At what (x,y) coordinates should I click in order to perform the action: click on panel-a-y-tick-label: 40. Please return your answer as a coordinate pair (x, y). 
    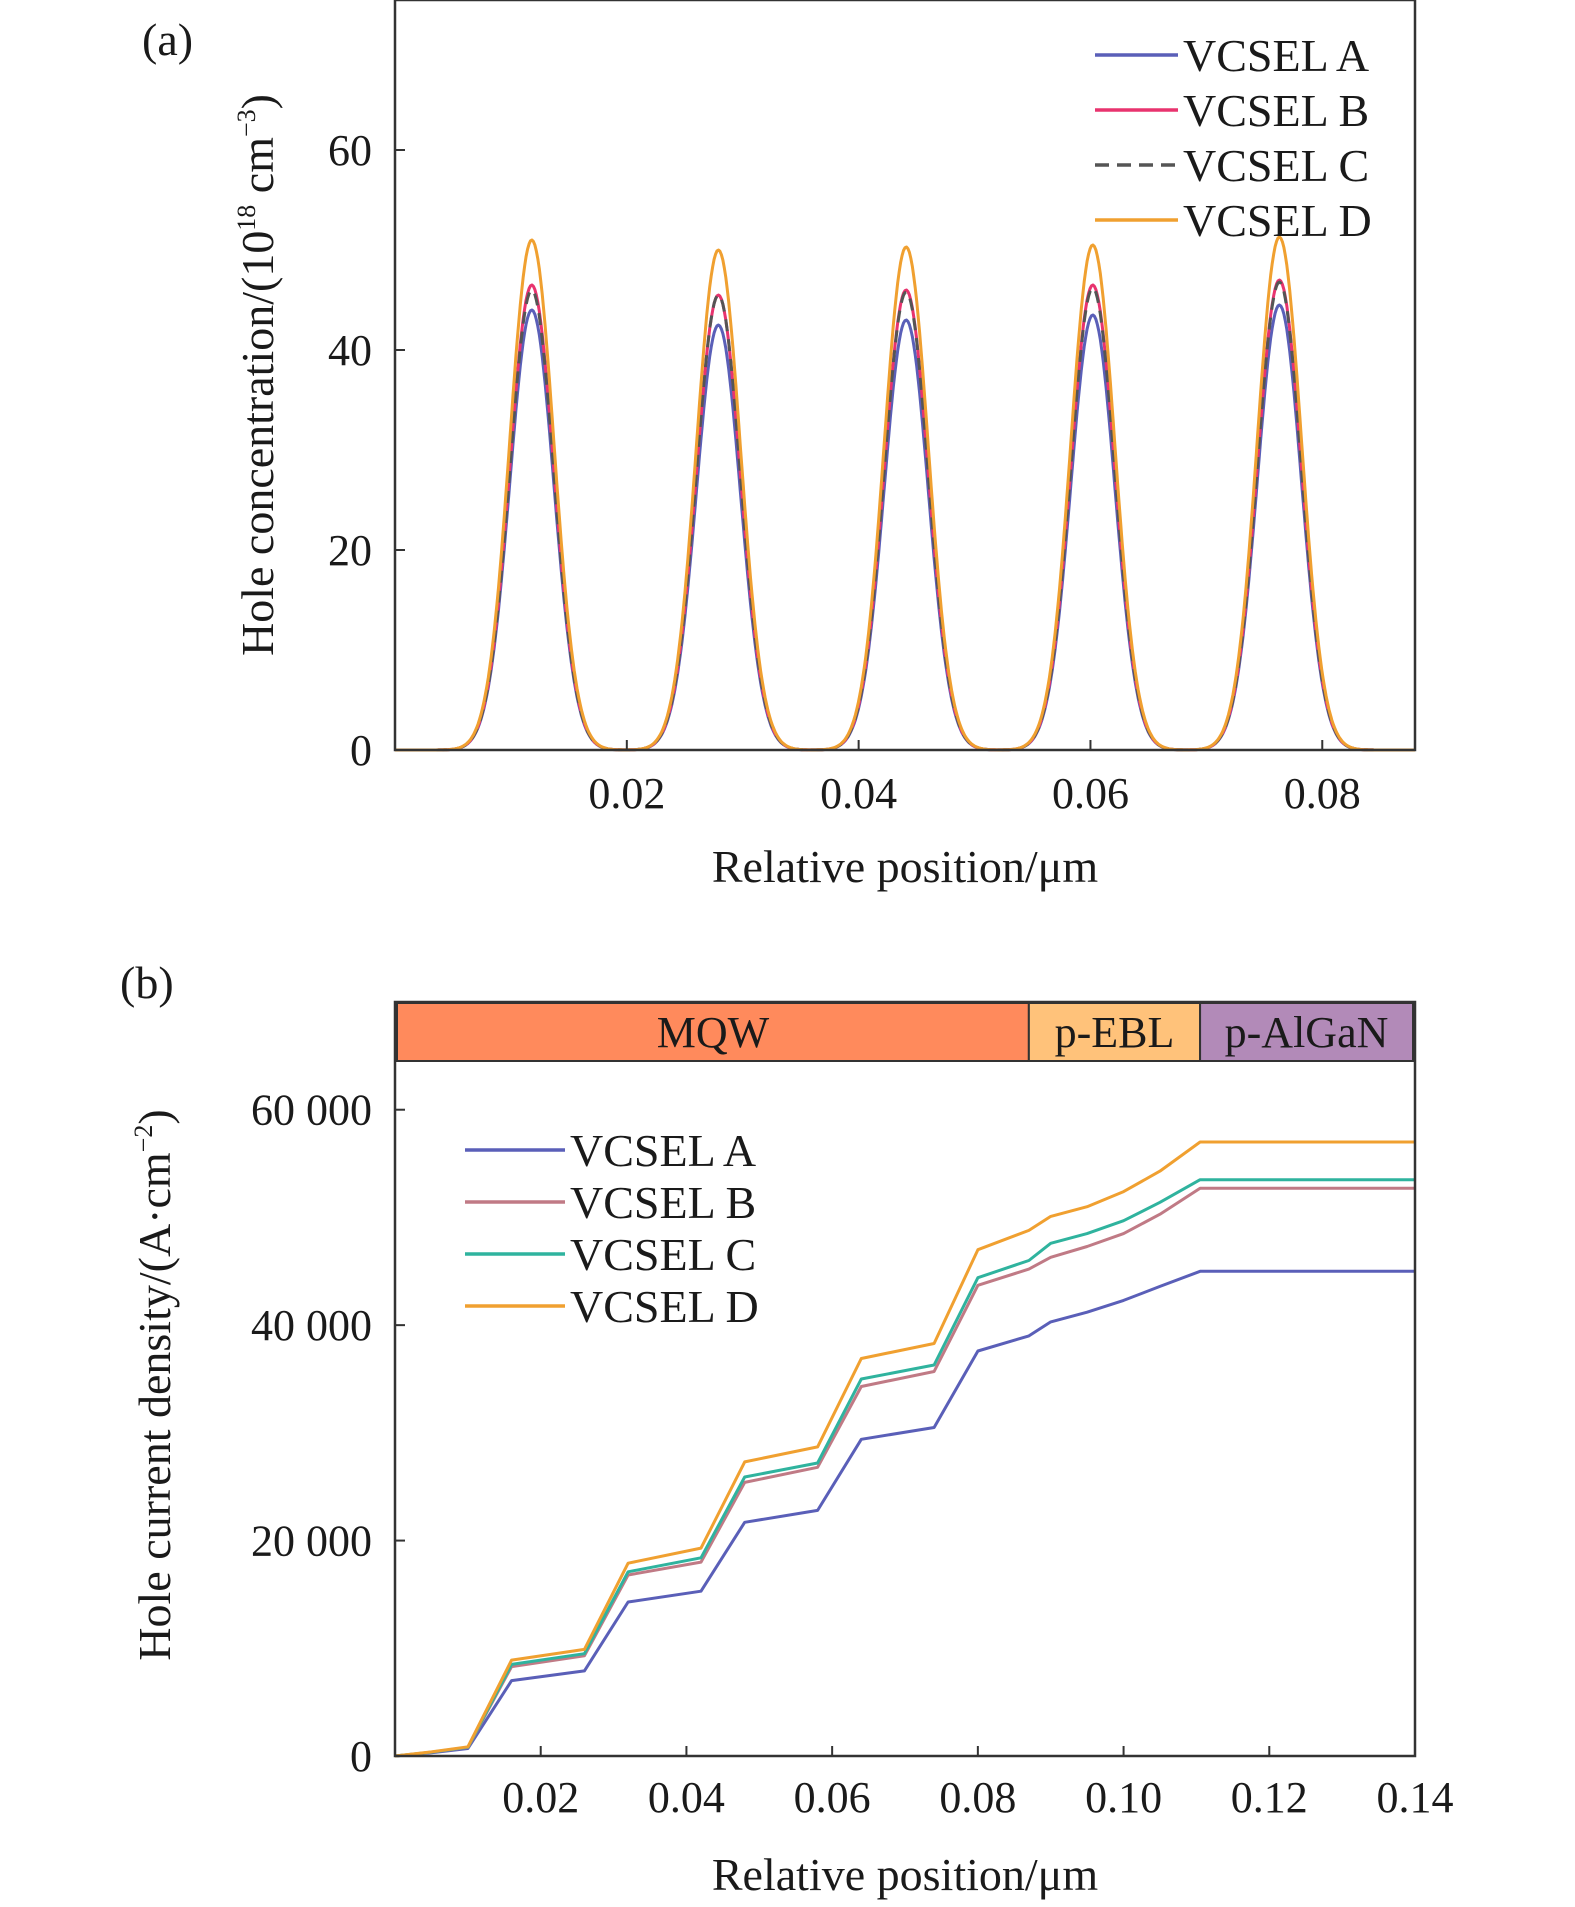
    Looking at the image, I should click on (350, 350).